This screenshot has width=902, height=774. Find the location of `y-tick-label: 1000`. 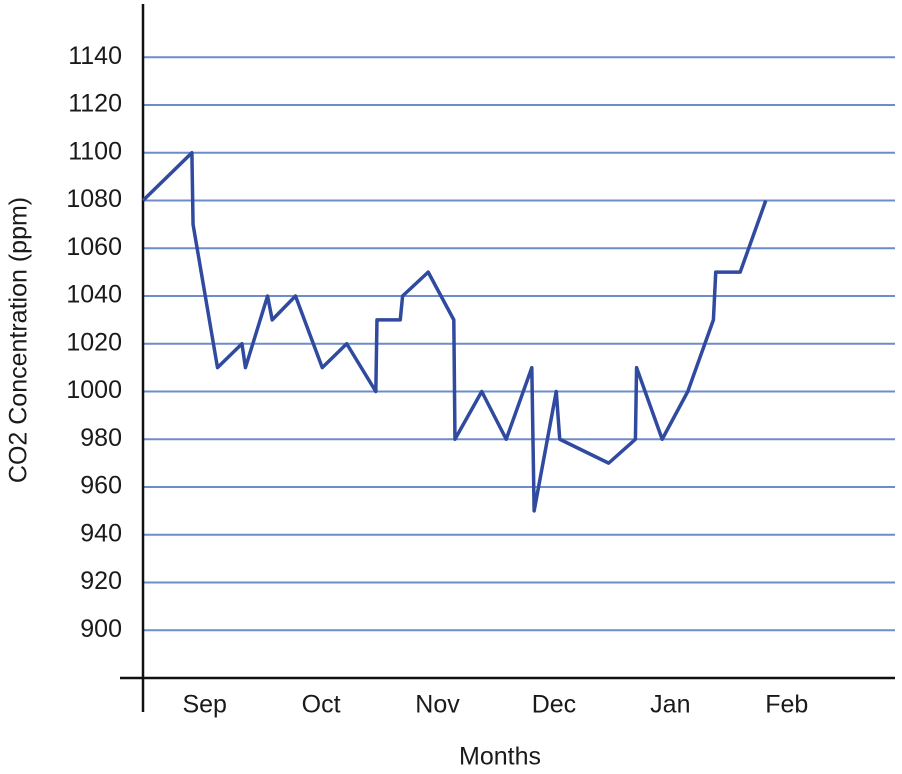

y-tick-label: 1000 is located at coordinates (94, 390).